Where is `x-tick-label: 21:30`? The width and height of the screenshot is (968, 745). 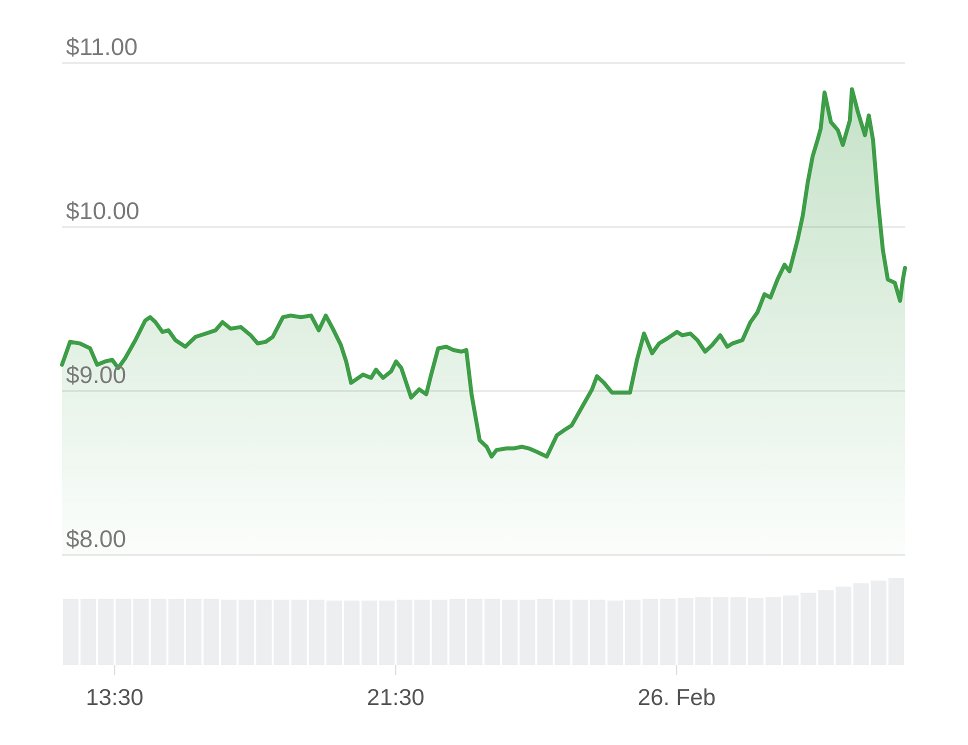 x-tick-label: 21:30 is located at coordinates (395, 697).